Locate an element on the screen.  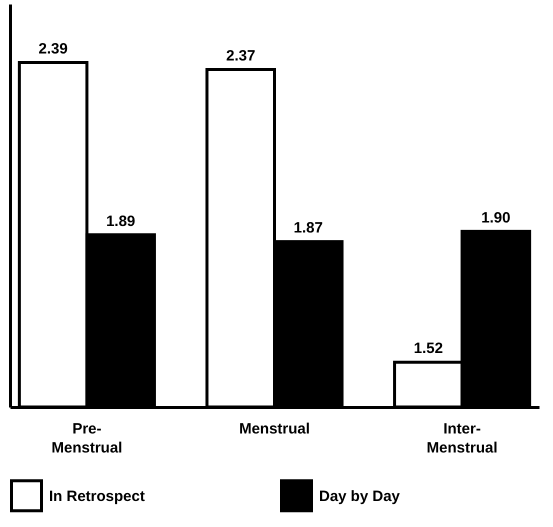
x-tick-label: Menstrual is located at coordinates (274, 429).